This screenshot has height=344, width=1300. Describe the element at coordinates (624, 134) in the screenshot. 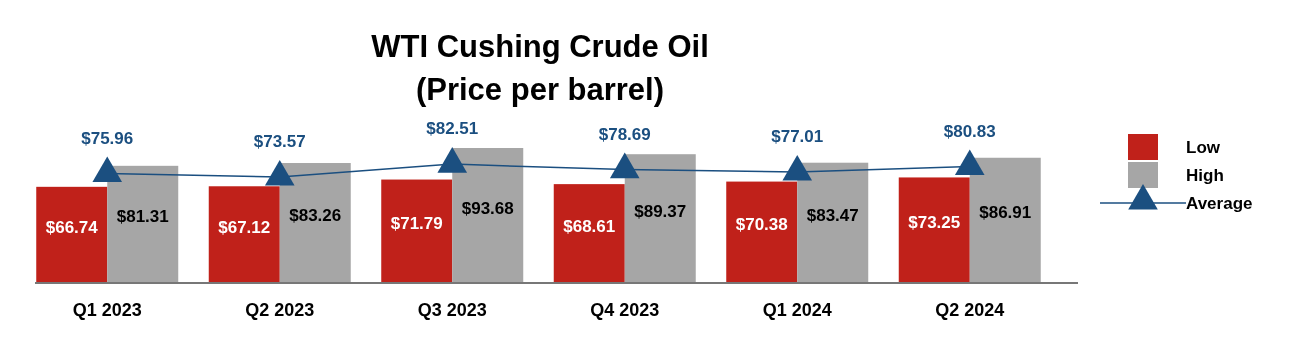

I see `data-label: $78.69` at that location.